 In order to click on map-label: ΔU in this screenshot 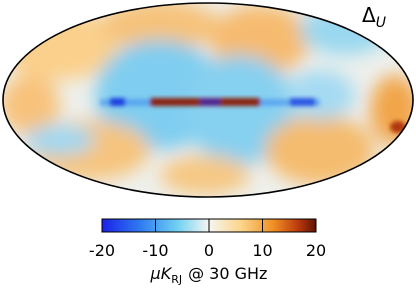, I will do `click(374, 17)`.